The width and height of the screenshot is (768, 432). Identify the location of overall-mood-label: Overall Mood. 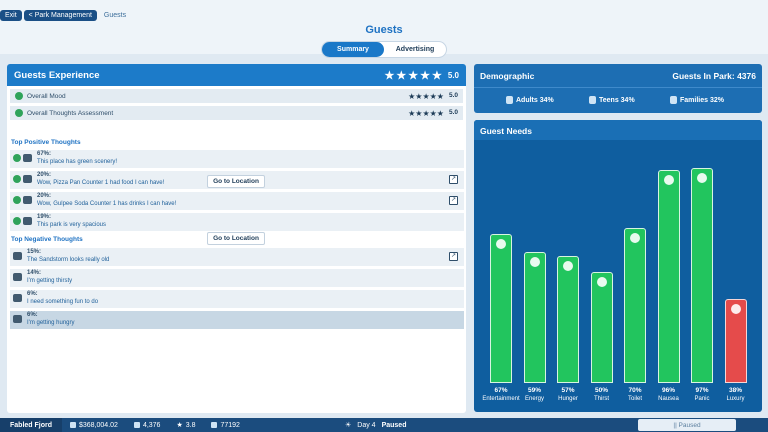
(46, 96).